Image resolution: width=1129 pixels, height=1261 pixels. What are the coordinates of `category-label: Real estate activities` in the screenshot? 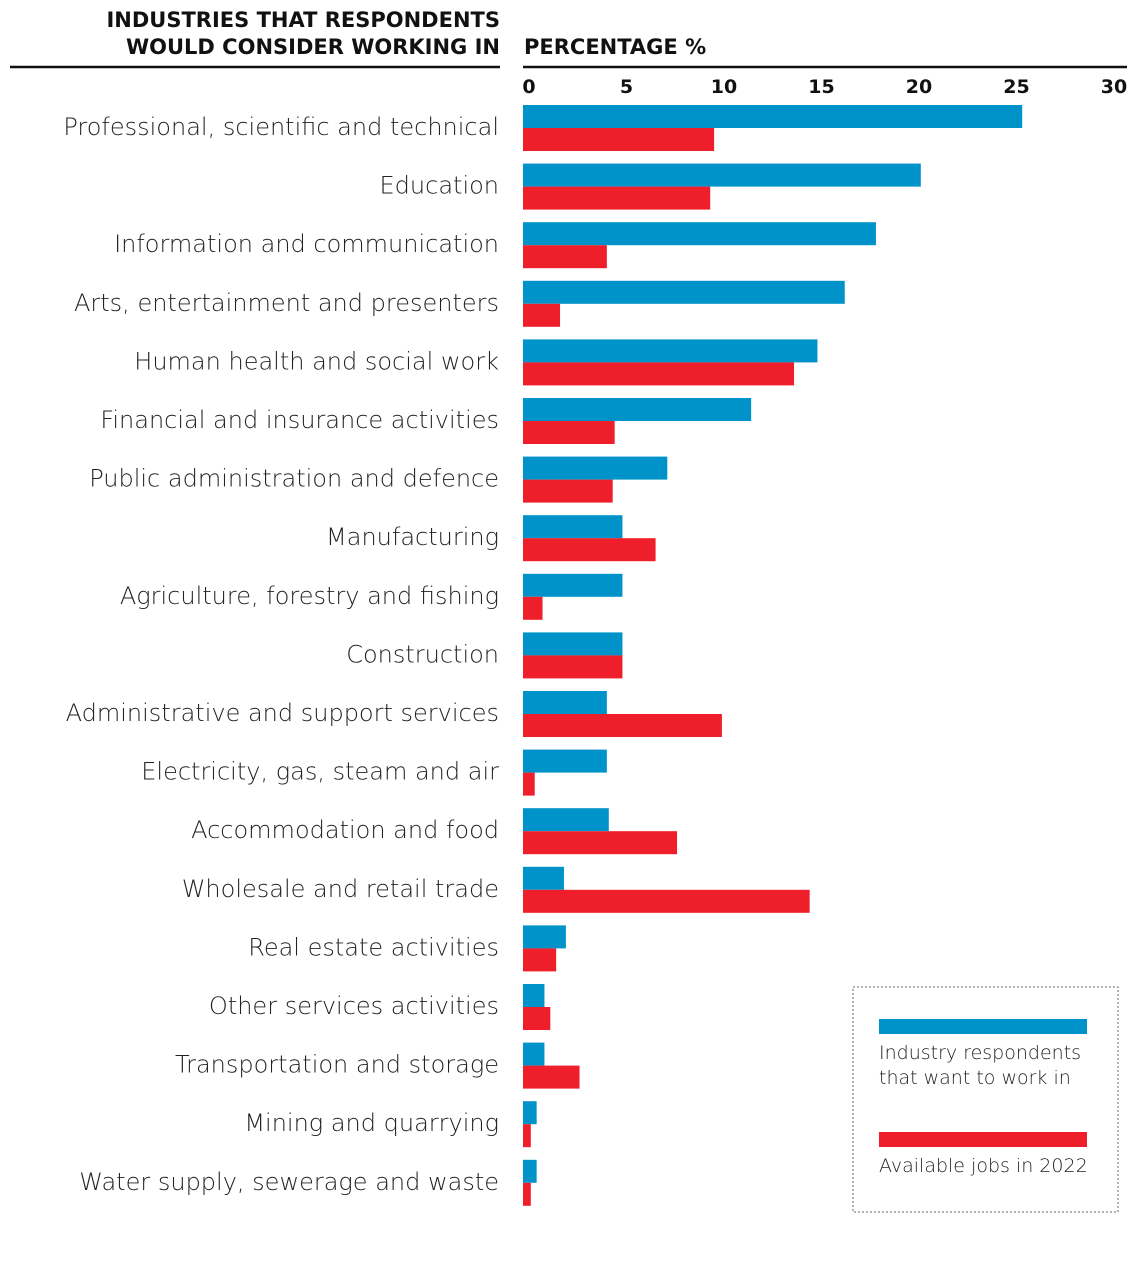 It's located at (373, 947).